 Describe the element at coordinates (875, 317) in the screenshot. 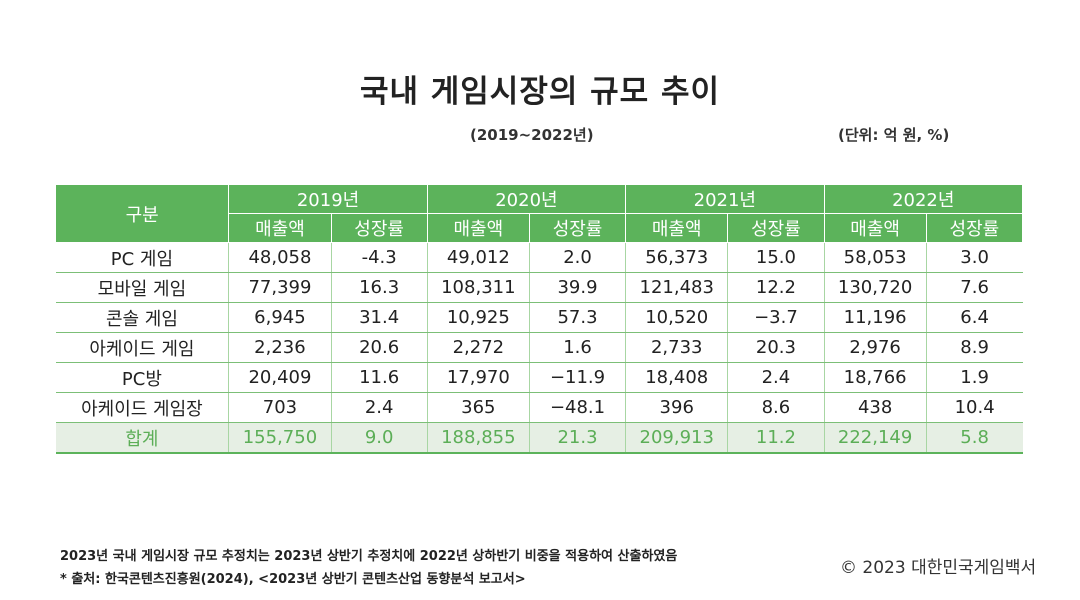

I see `revenue-cell: 11,196` at that location.